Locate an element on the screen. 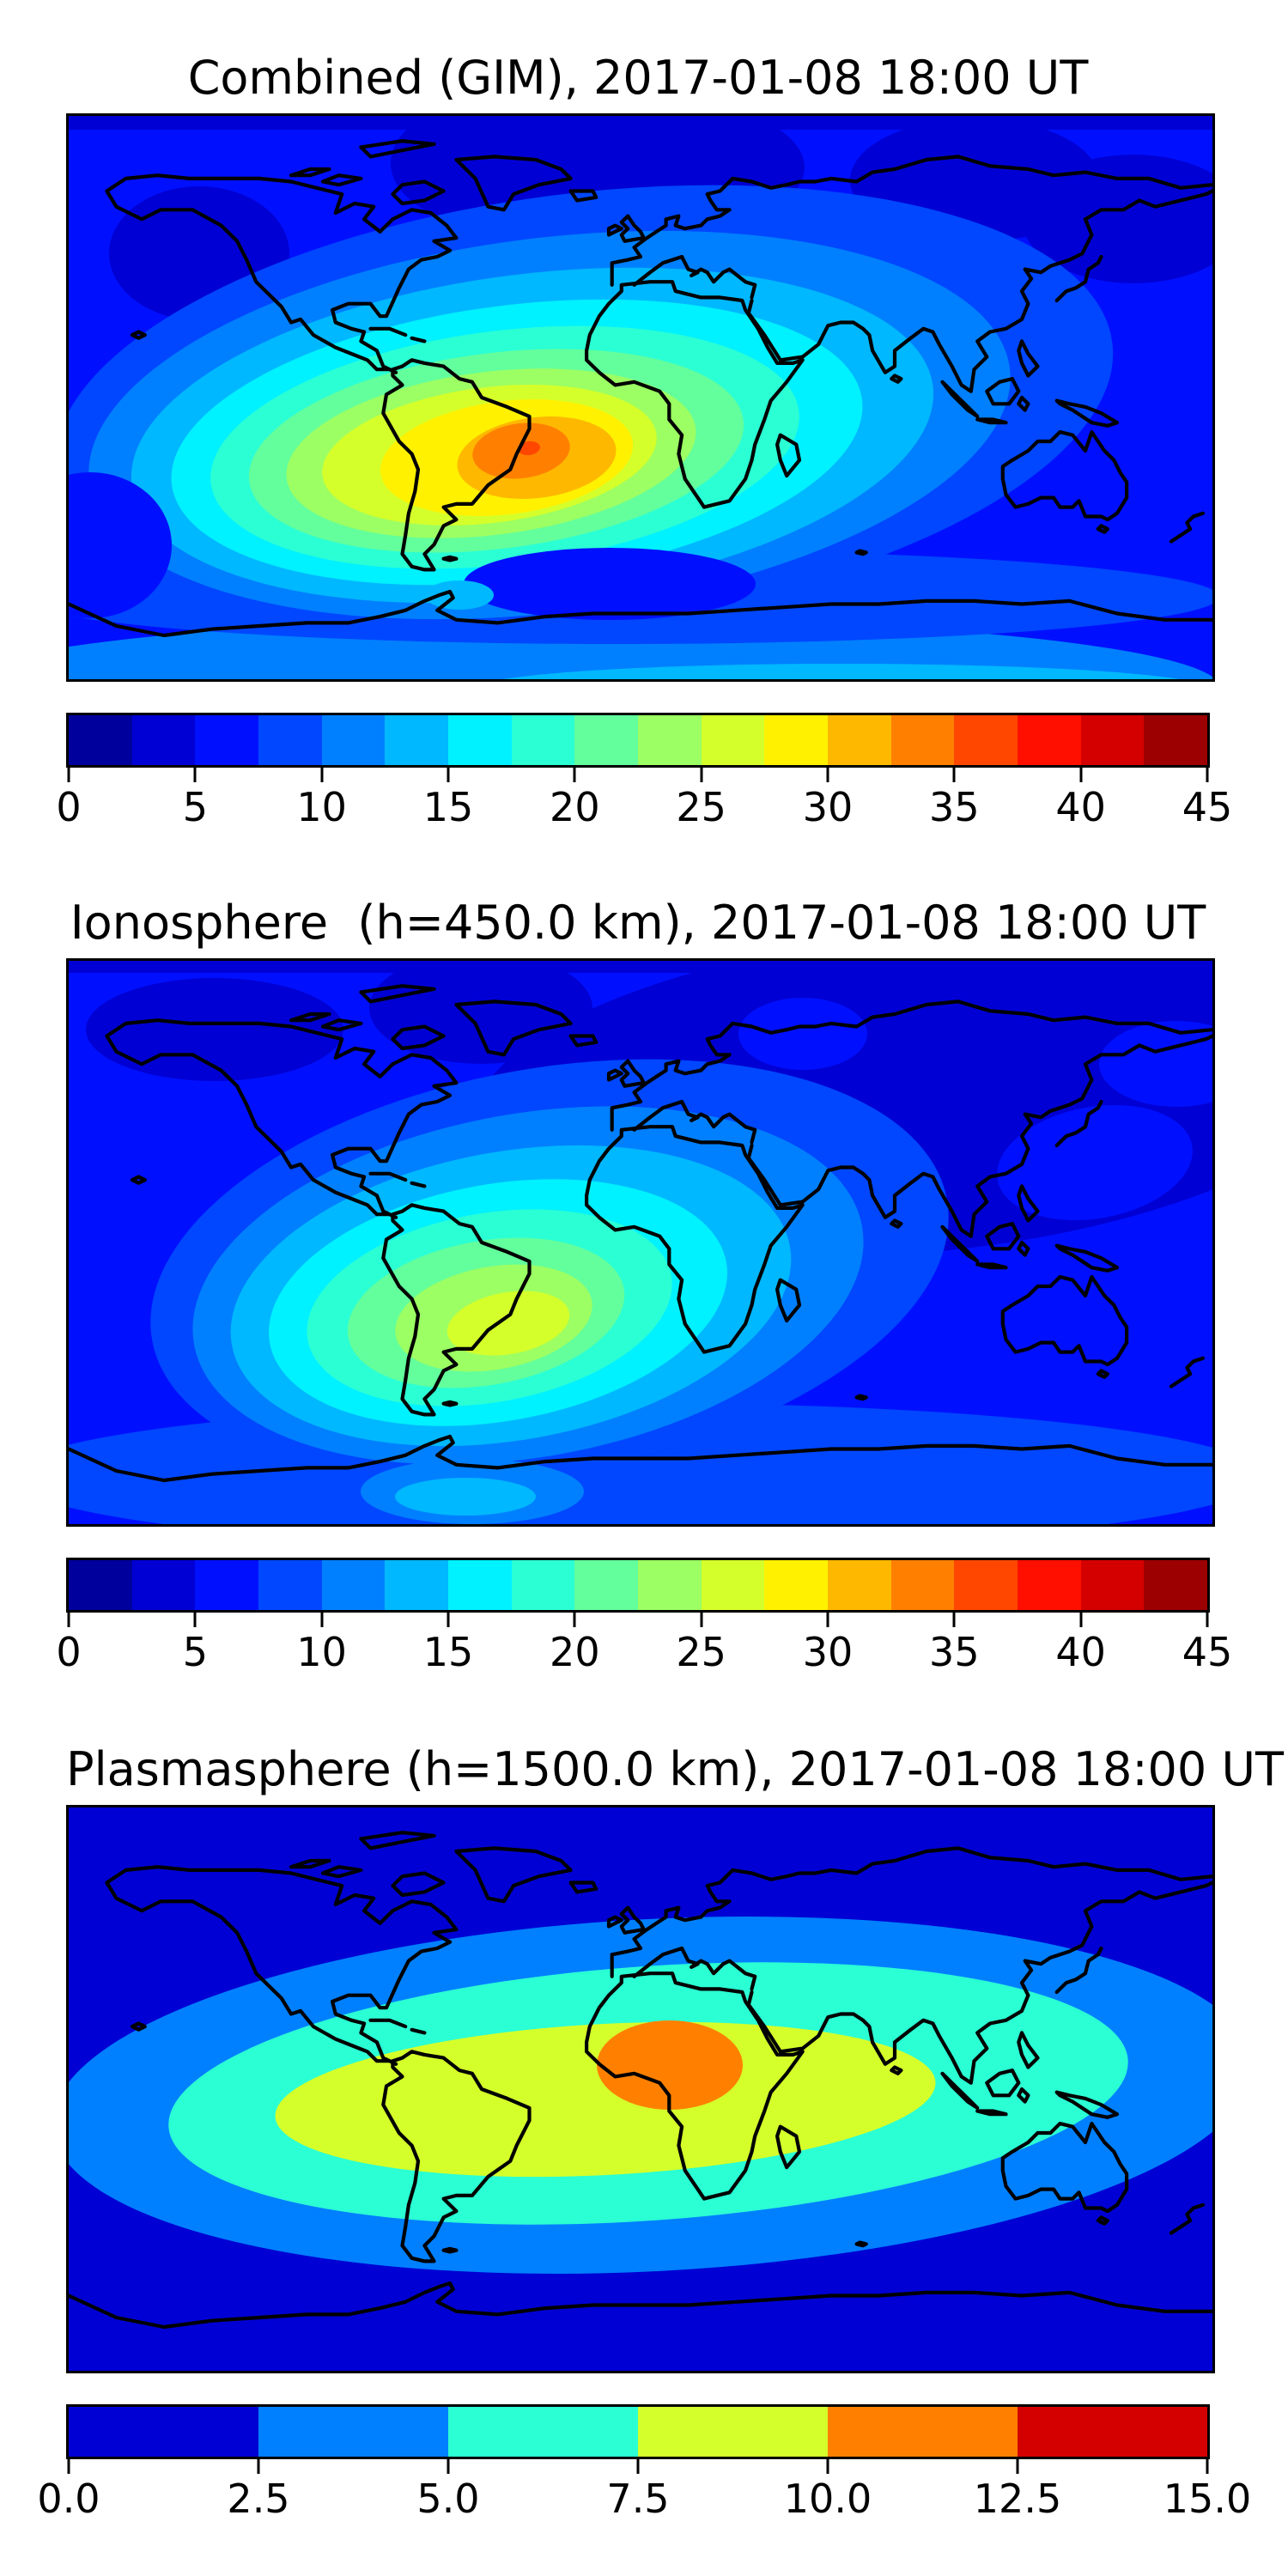 The image size is (1288, 2576). colorbar-tick-label: 2.5 is located at coordinates (258, 2499).